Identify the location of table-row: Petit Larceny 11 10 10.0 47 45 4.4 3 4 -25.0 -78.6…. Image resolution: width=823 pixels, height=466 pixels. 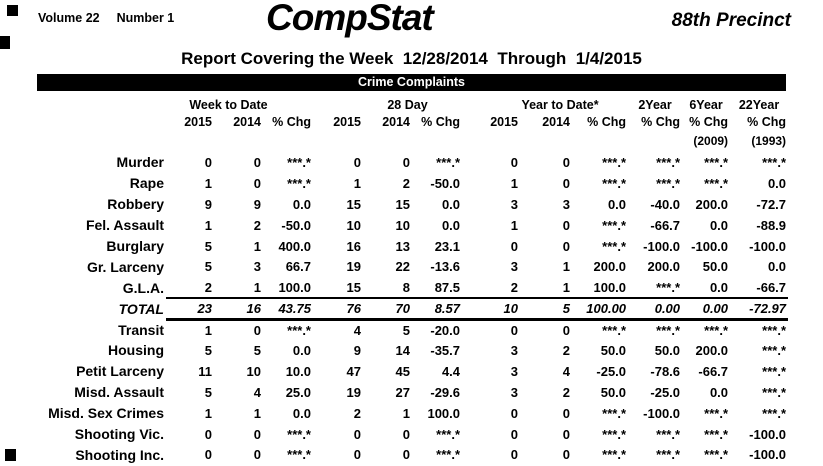
(414, 371).